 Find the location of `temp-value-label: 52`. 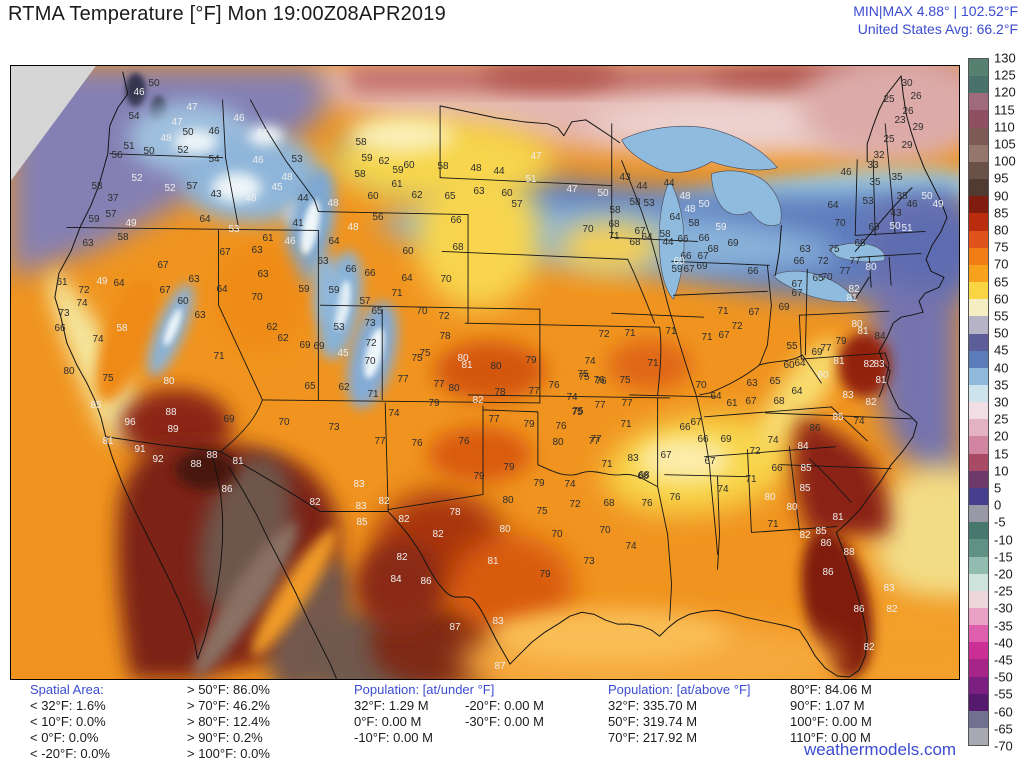

temp-value-label: 52 is located at coordinates (137, 178).